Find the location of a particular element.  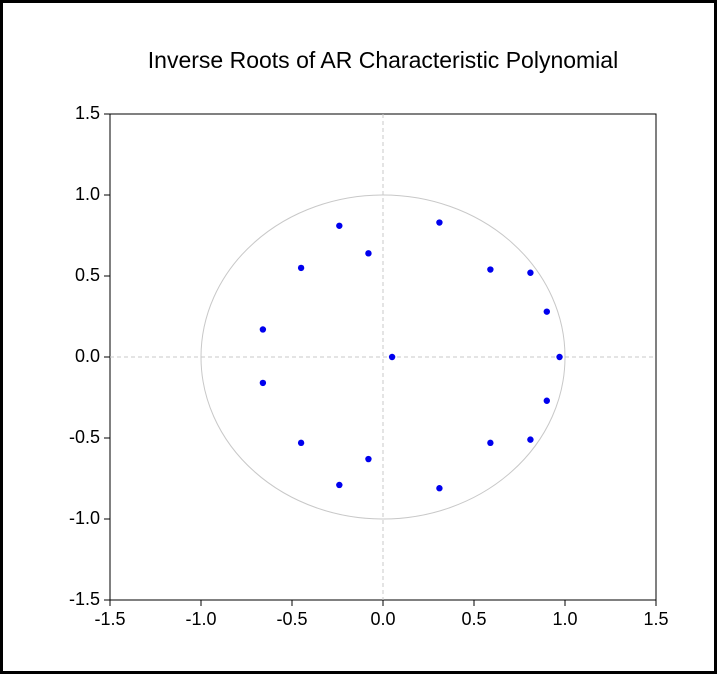

y-tick-label: 0.0 is located at coordinates (87, 356).